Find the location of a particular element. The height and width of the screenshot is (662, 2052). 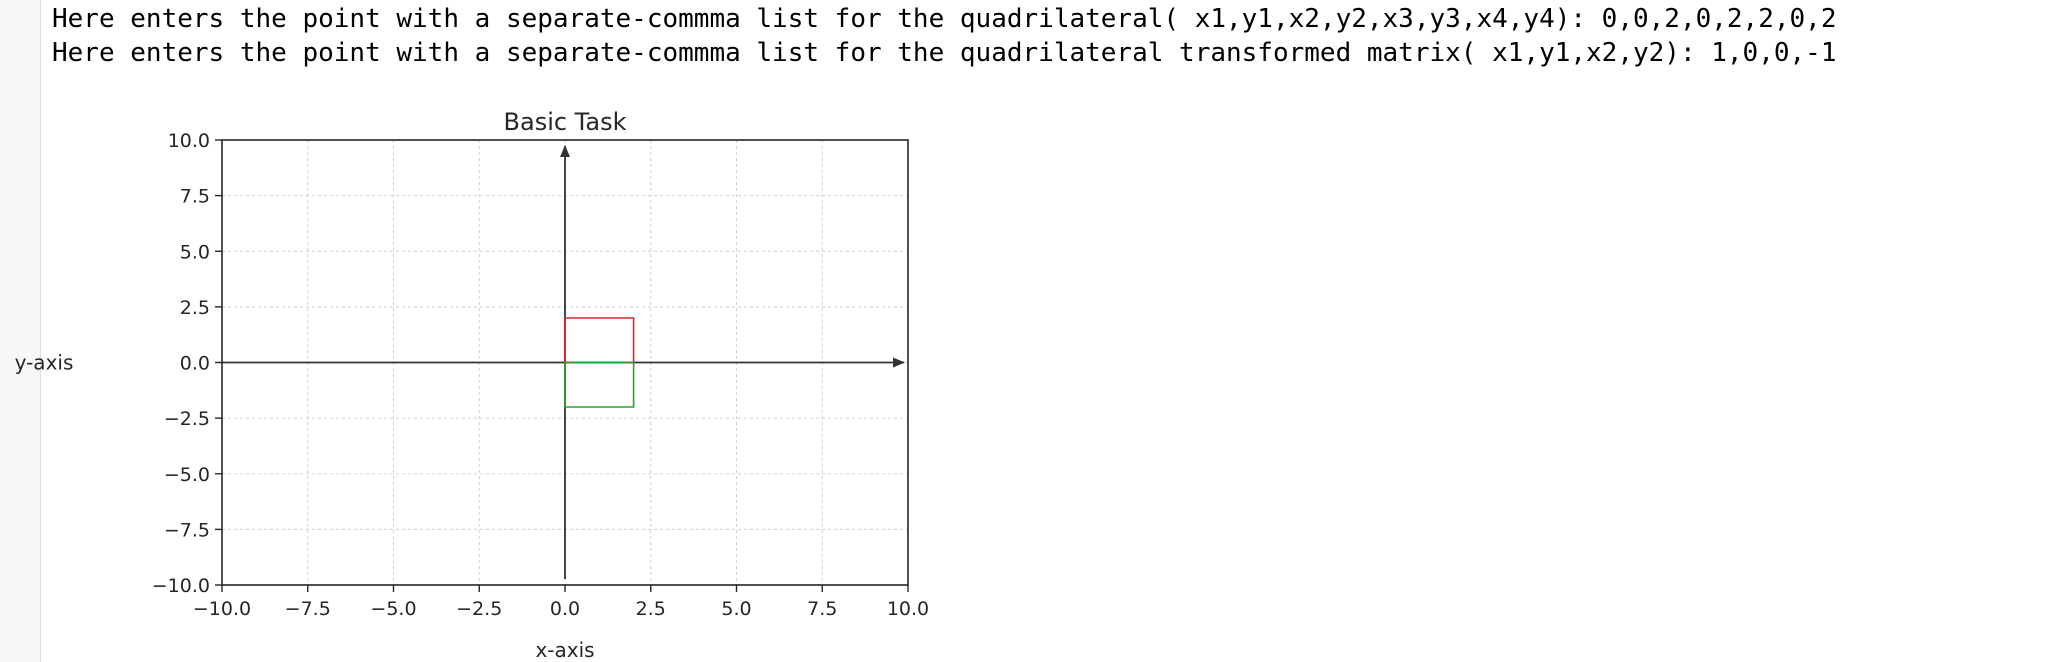

y-tick-label: −2.5 is located at coordinates (187, 419).